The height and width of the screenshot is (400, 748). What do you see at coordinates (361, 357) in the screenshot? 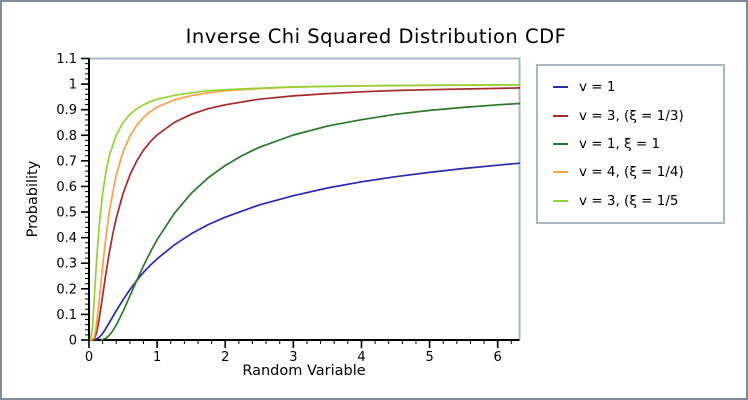
I see `x-tick-label: 4` at bounding box center [361, 357].